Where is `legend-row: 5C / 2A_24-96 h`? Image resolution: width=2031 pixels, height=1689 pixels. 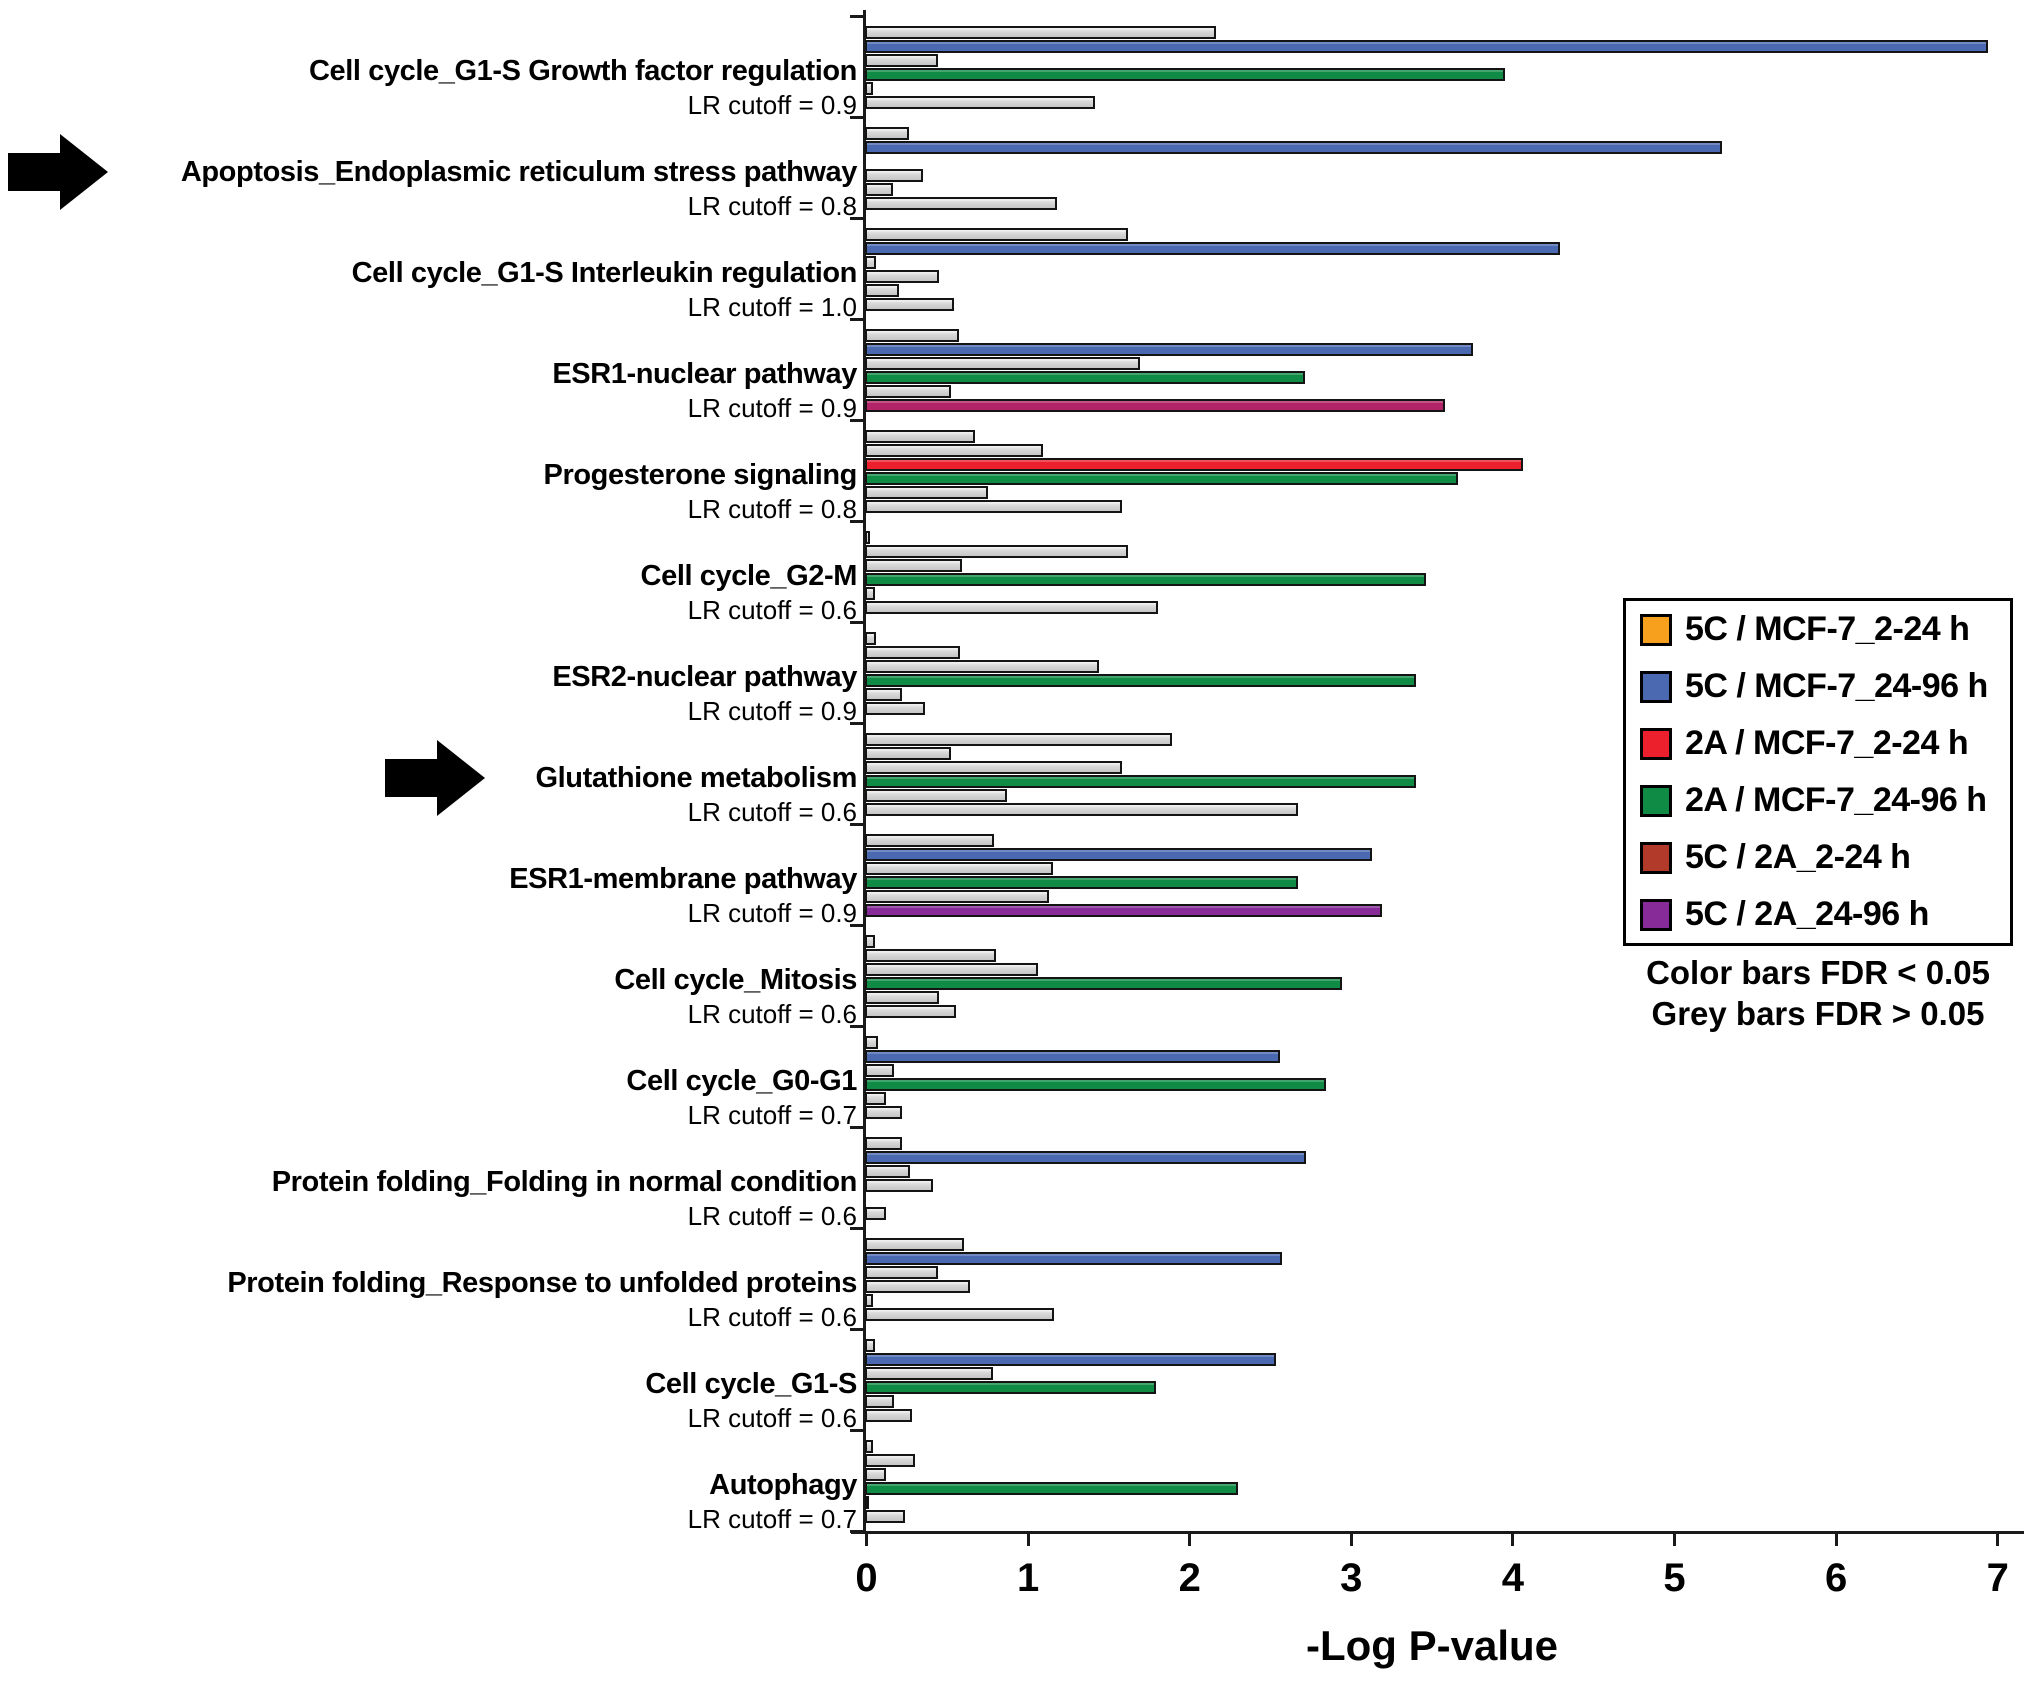
legend-row: 5C / 2A_24-96 h is located at coordinates (1825, 914).